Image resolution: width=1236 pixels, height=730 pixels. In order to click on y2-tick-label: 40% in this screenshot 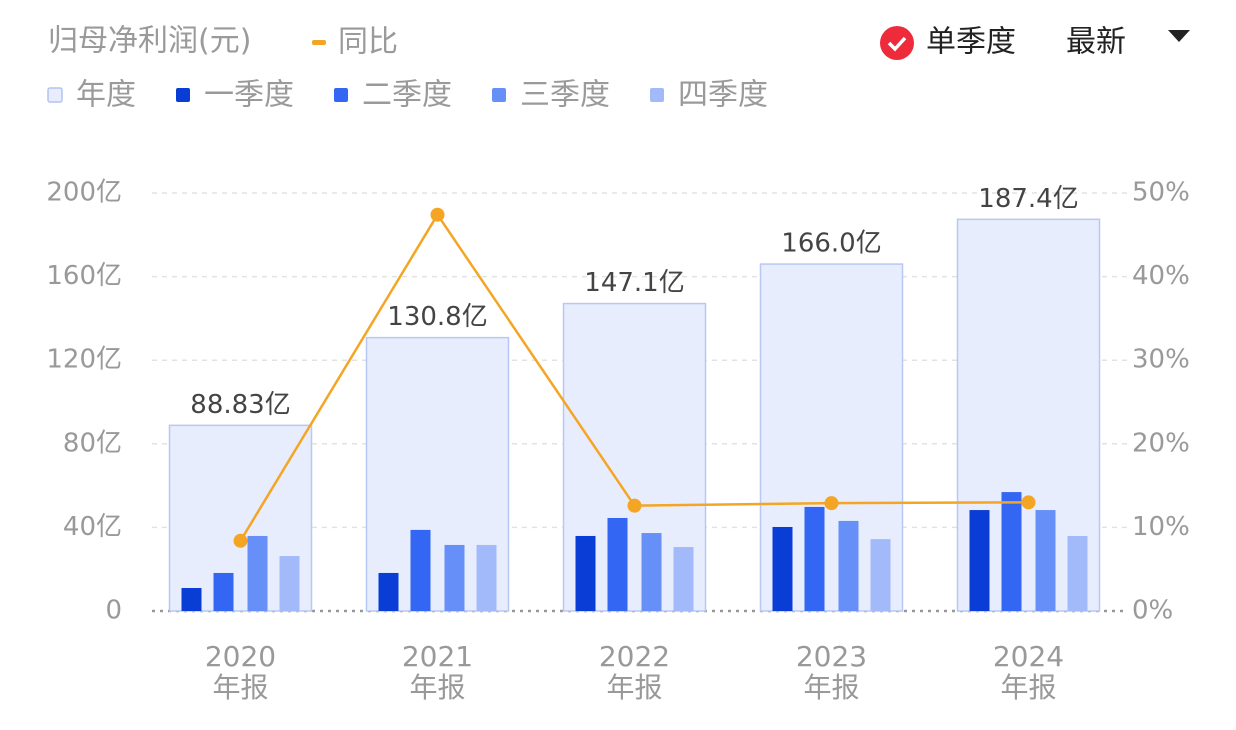, I will do `click(1161, 276)`.